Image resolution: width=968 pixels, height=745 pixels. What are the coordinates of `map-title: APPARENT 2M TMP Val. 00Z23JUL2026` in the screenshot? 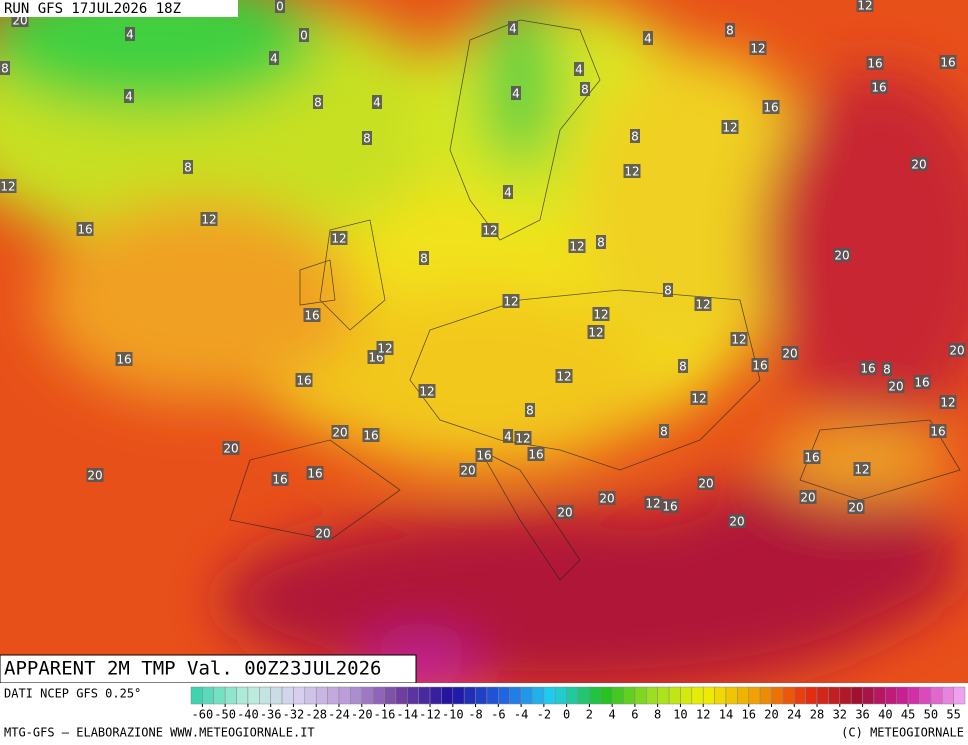 It's located at (193, 669).